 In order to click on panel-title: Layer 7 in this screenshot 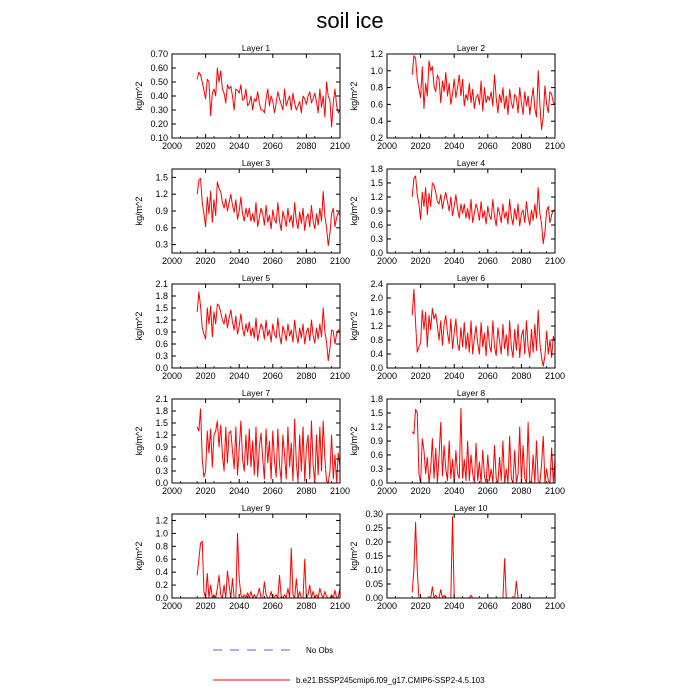, I will do `click(256, 393)`.